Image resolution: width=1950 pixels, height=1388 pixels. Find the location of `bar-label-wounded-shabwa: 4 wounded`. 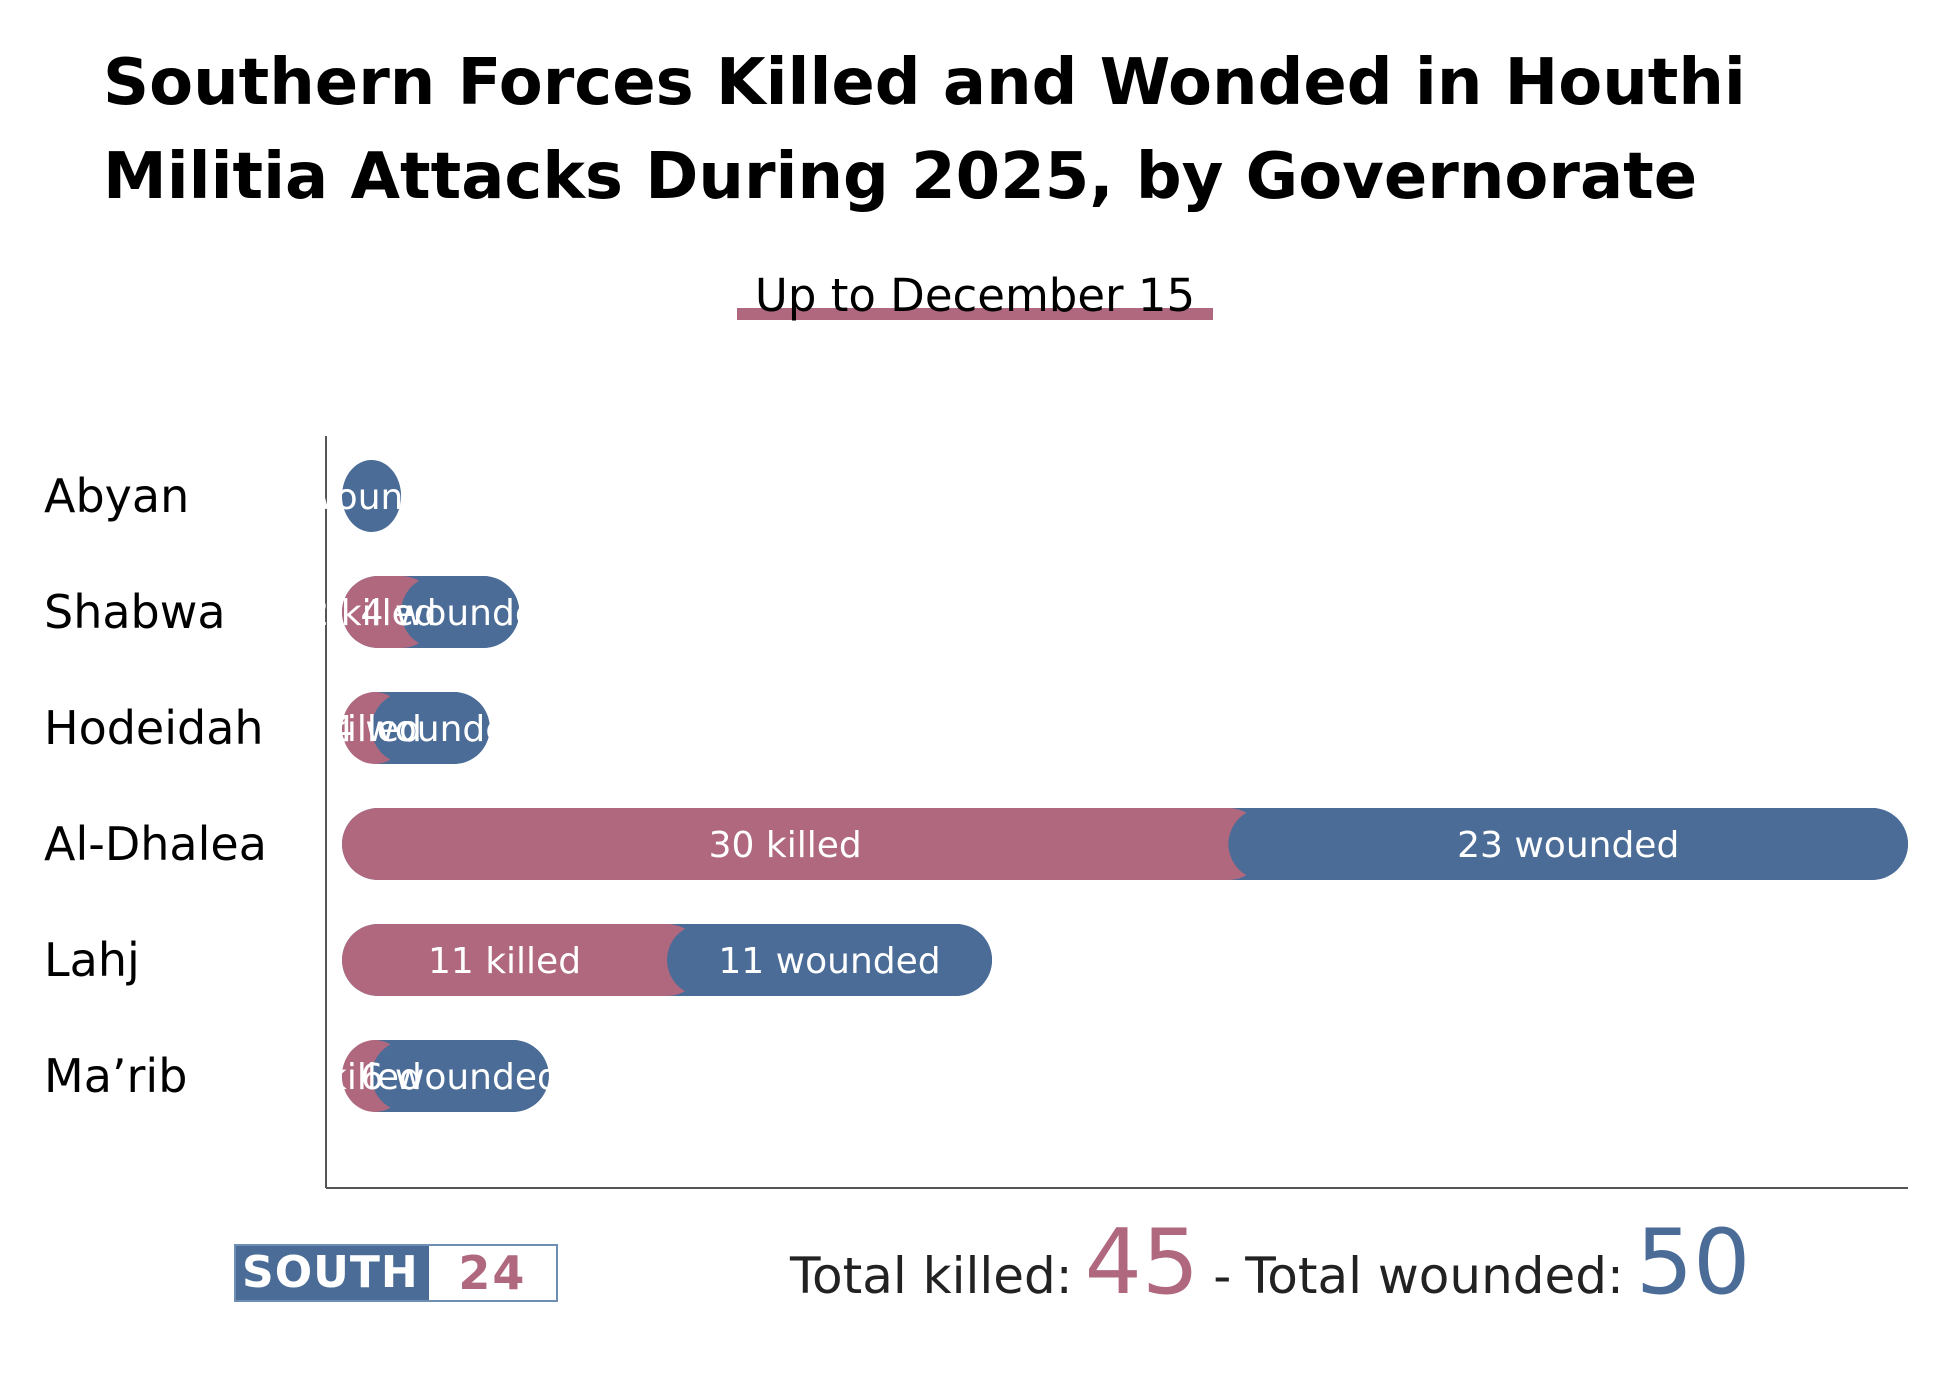

bar-label-wounded-shabwa: 4 wounded is located at coordinates (460, 613).